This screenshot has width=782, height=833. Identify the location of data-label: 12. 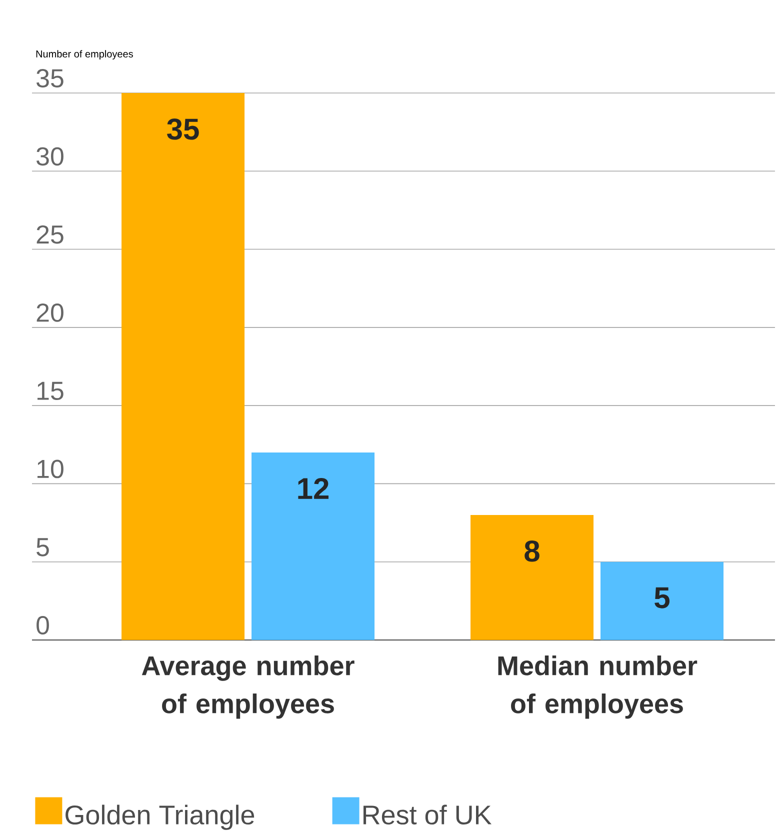
(313, 488).